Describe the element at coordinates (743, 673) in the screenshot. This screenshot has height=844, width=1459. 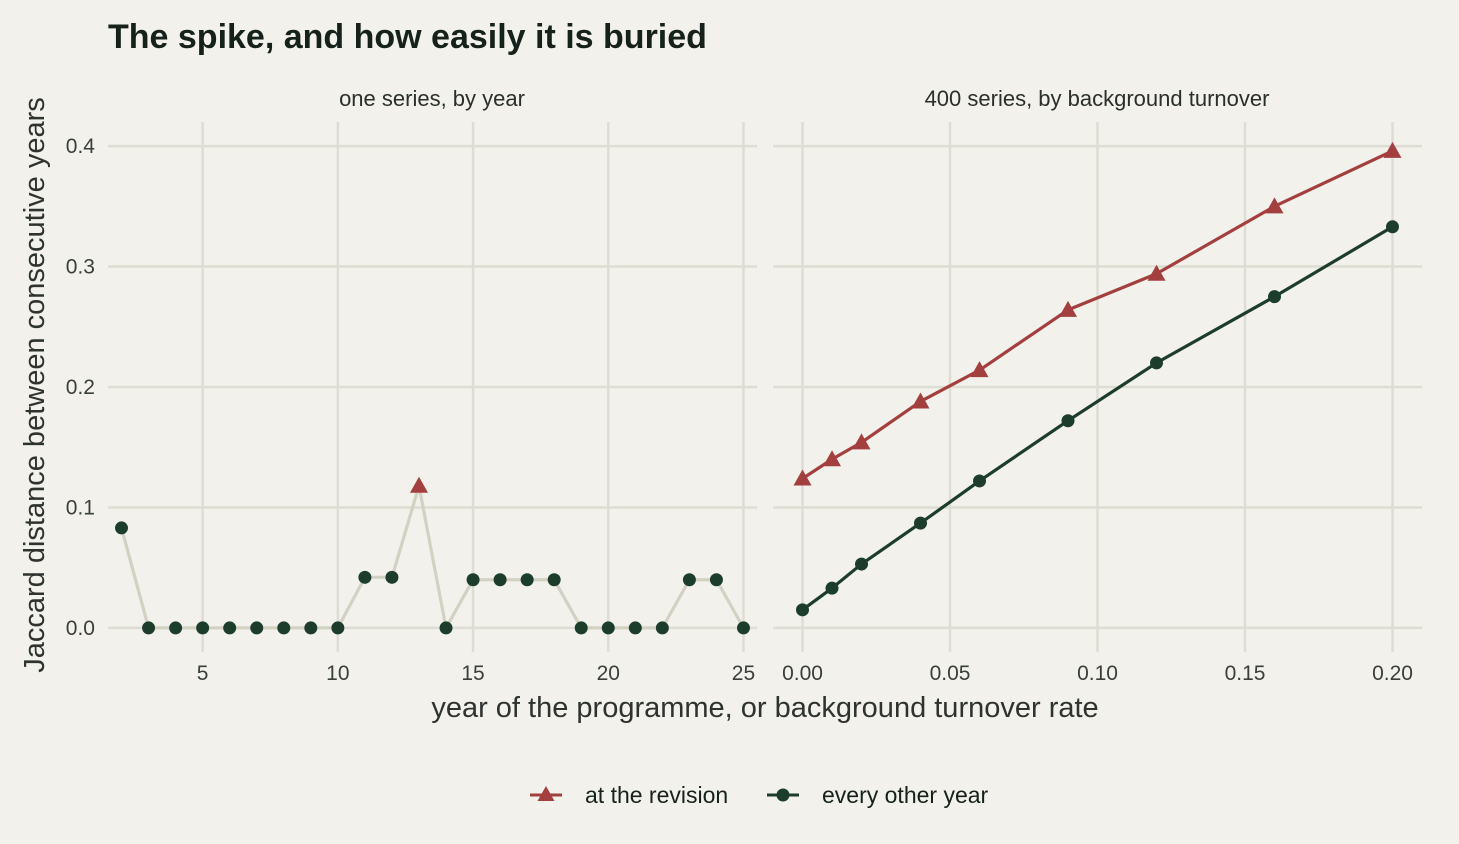
I see `panel-1-x-tick-label: 25` at that location.